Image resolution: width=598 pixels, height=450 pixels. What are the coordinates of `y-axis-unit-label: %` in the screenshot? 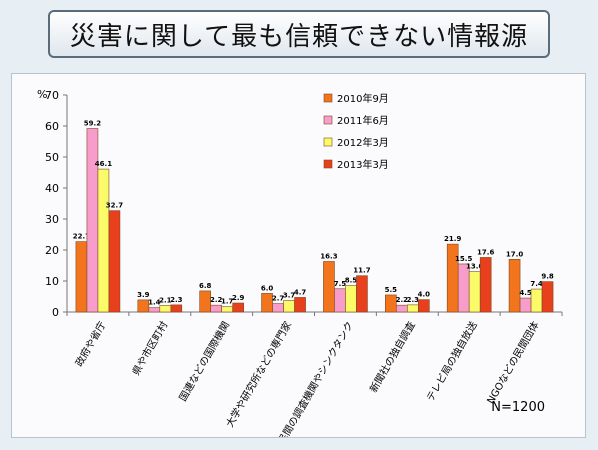 It's located at (42, 94).